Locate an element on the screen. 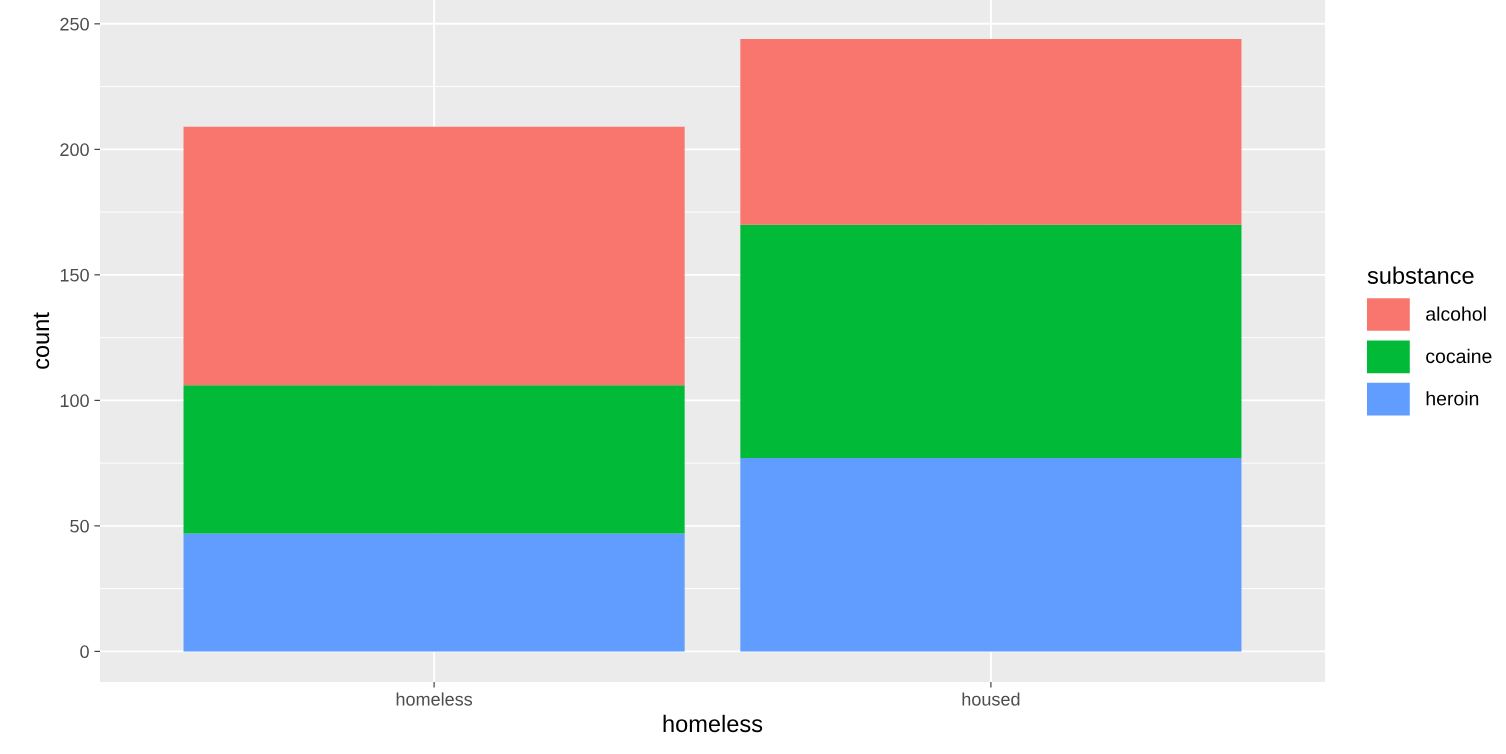 The width and height of the screenshot is (1506, 754). legend-label: alcohol is located at coordinates (1456, 313).